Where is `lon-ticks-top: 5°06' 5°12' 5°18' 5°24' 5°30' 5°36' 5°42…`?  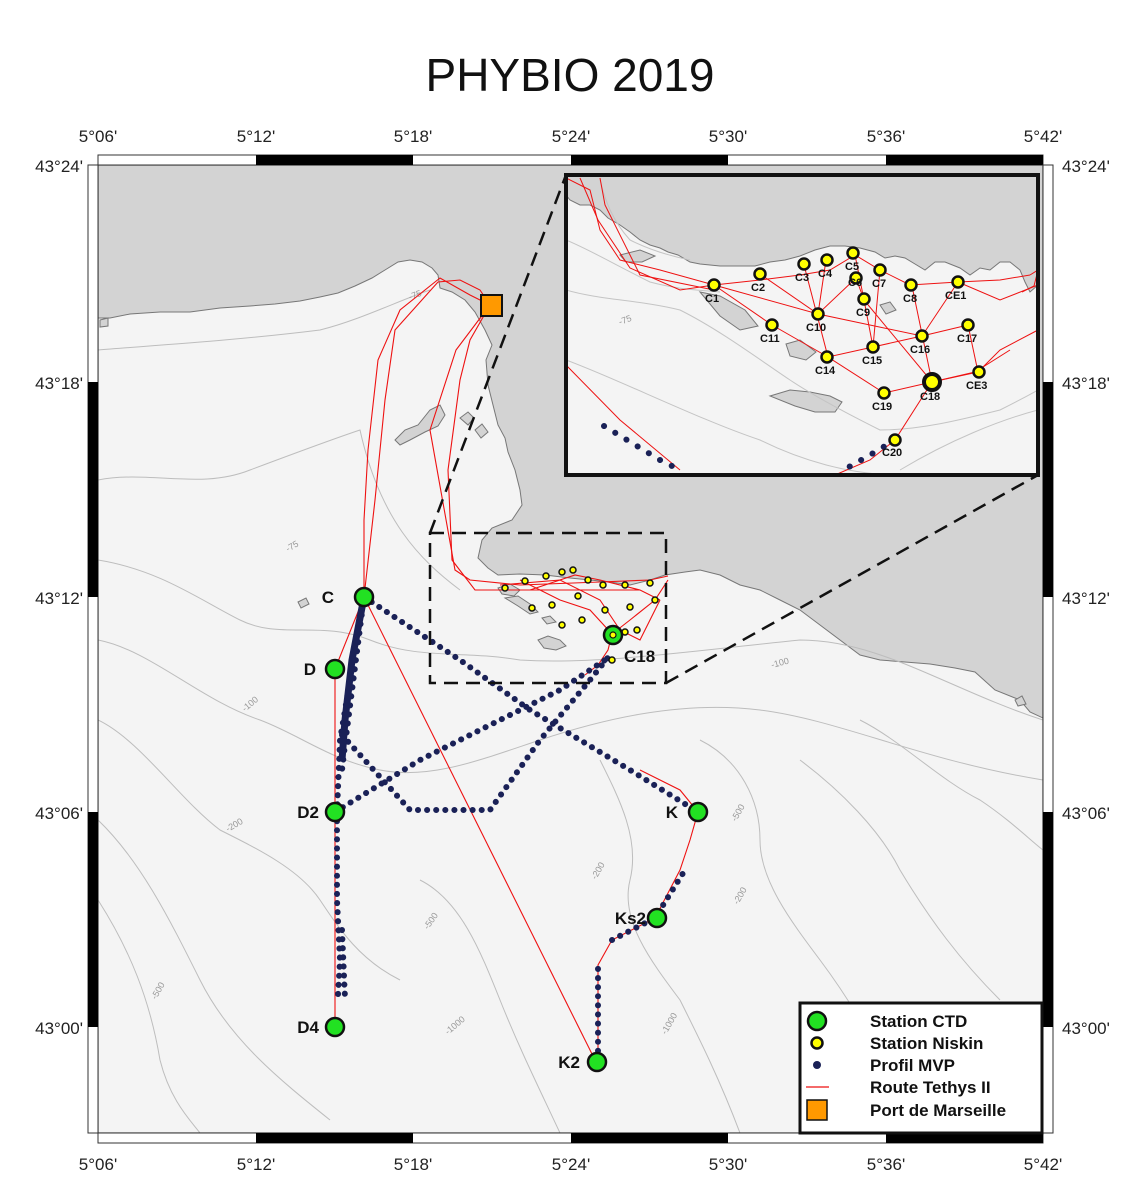
lon-ticks-top: 5°06' 5°12' 5°18' 5°24' 5°30' 5°36' 5°42… is located at coordinates (570, 136).